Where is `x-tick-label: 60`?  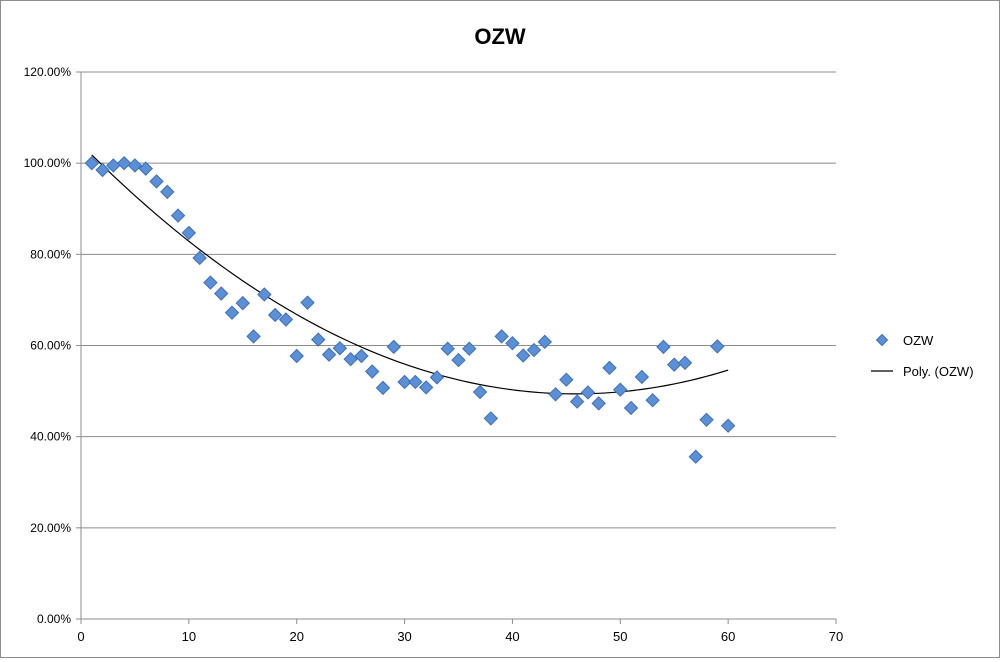
x-tick-label: 60 is located at coordinates (728, 636).